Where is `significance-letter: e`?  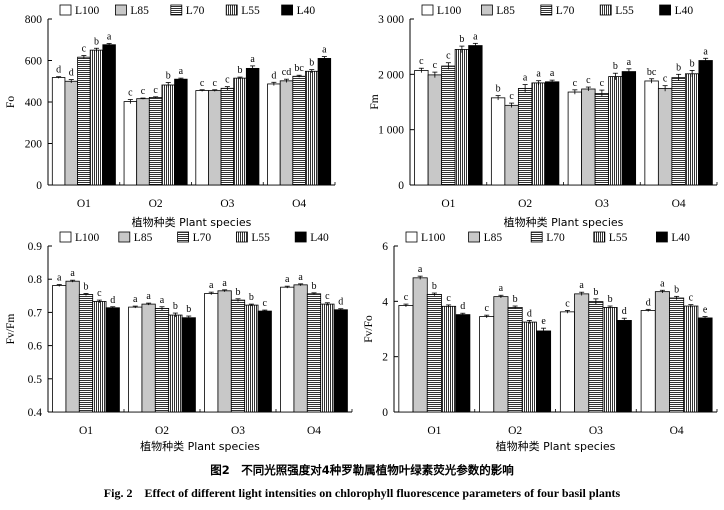 significance-letter: e is located at coordinates (543, 321).